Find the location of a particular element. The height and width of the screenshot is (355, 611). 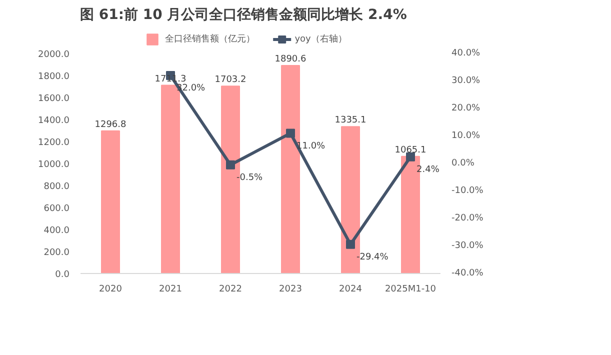

y-tick-label: 800.0 is located at coordinates (57, 187).